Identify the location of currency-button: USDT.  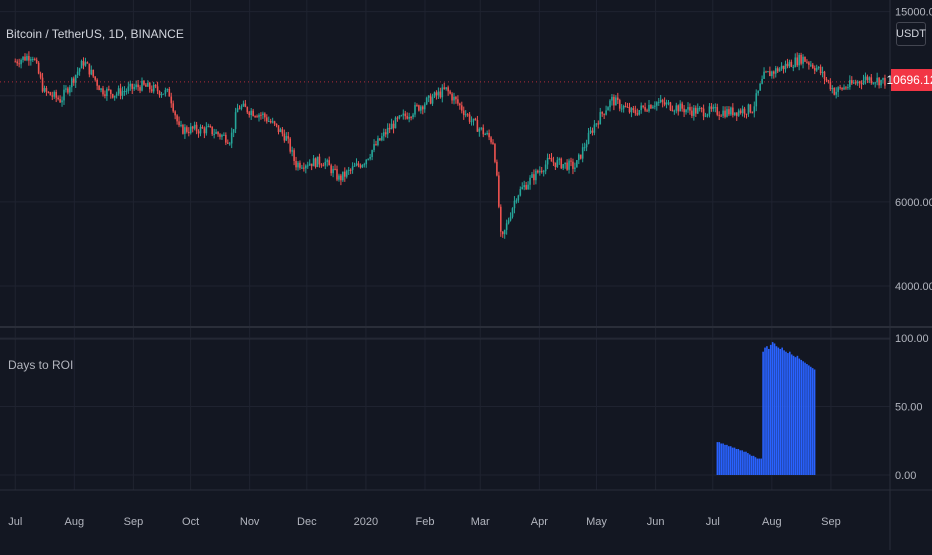
(911, 34).